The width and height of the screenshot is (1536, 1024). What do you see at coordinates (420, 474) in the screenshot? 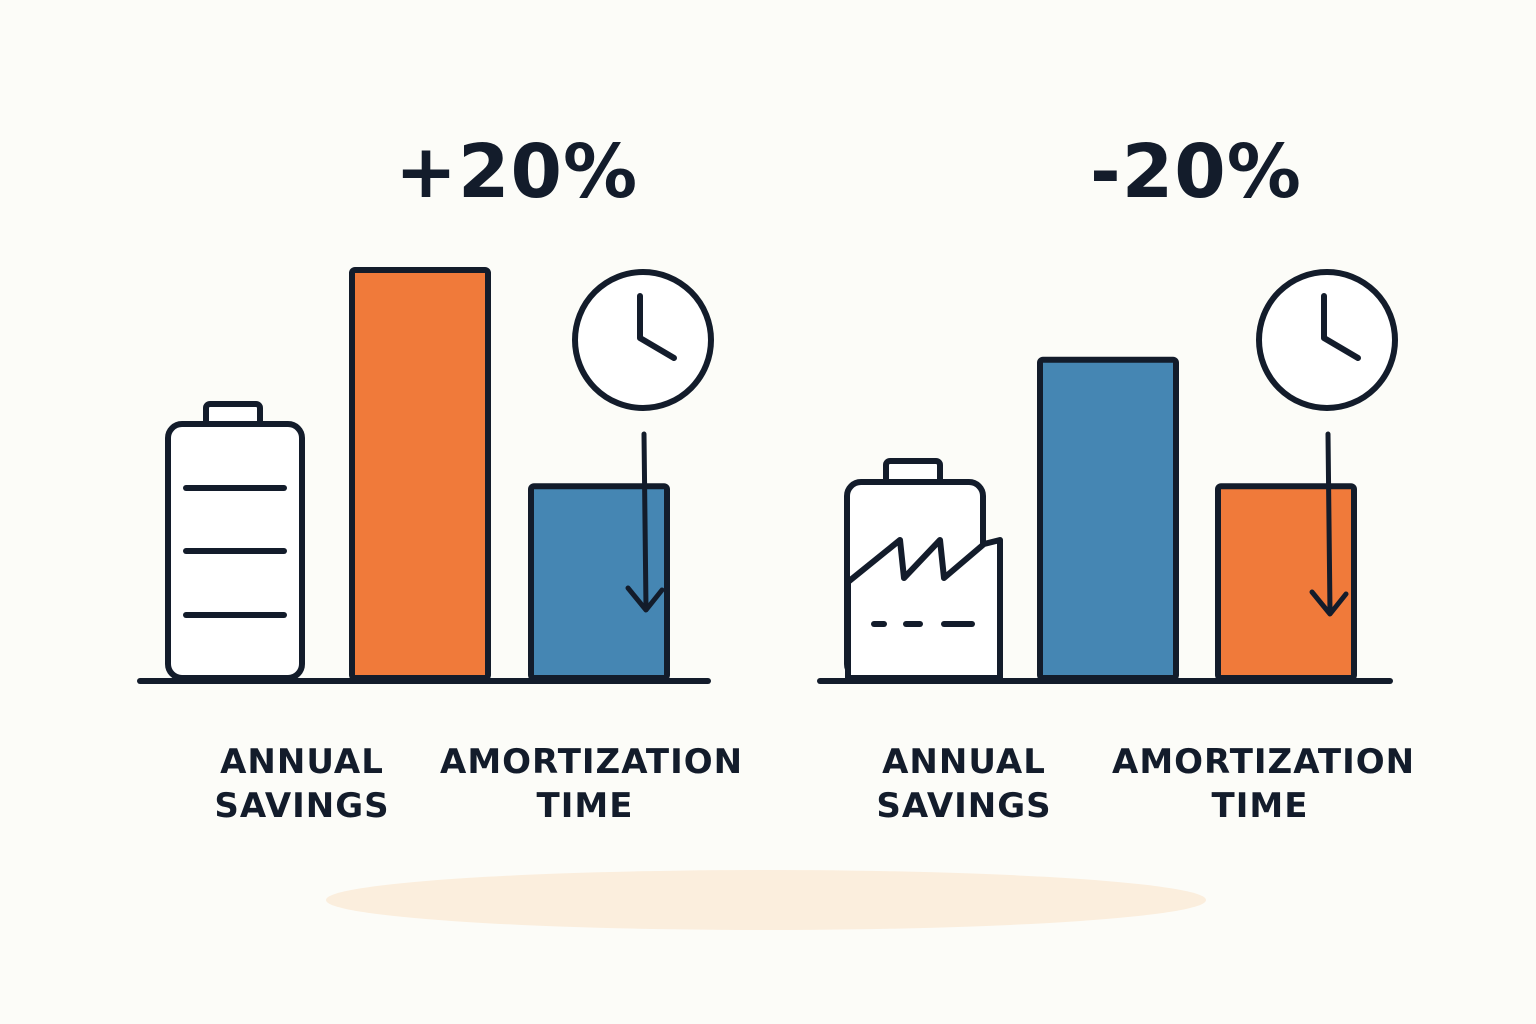
I see `chart-1-bar-annual-savings` at bounding box center [420, 474].